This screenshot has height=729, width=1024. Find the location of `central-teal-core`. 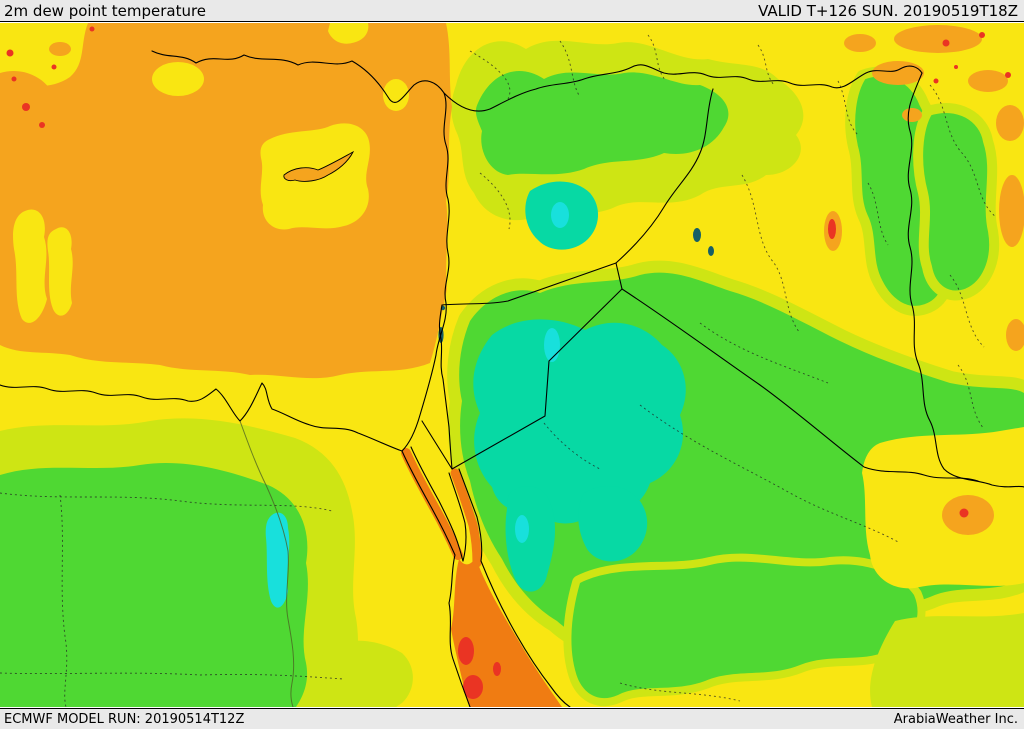

central-teal-core is located at coordinates (579, 421).